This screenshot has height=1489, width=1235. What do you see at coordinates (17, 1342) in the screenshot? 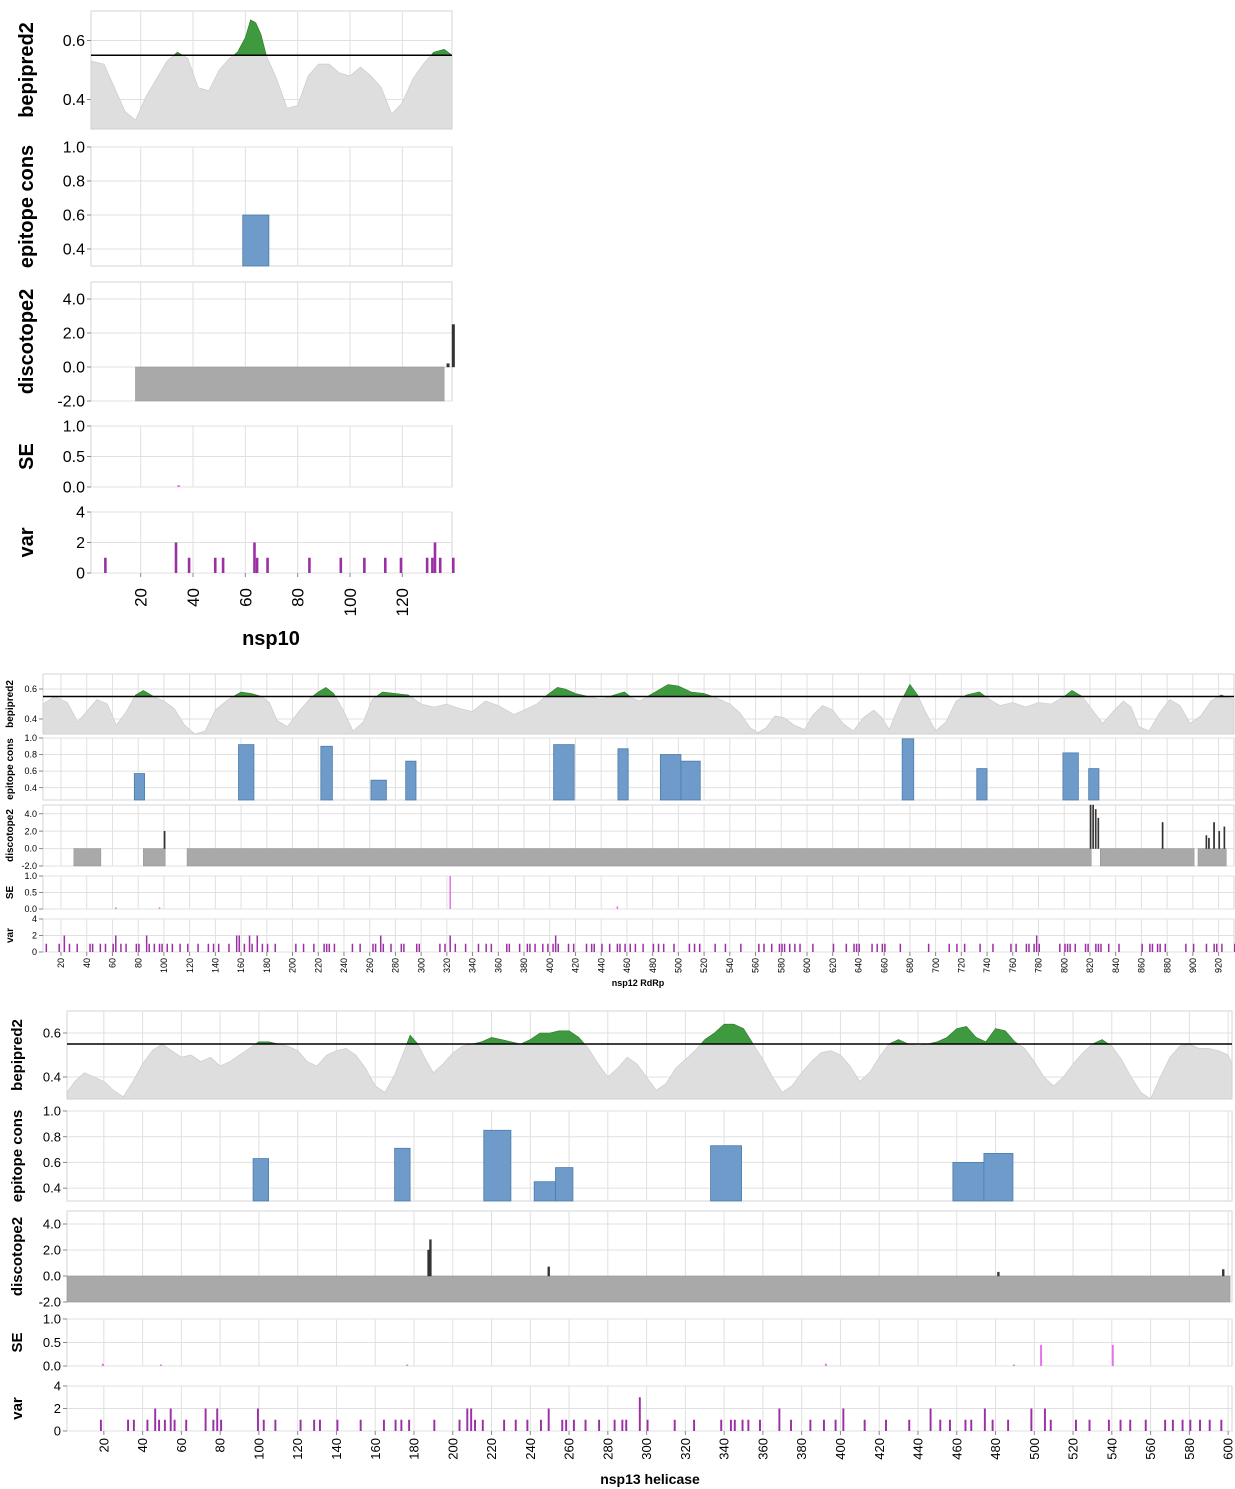
I see `y-axis-title: SE` at bounding box center [17, 1342].